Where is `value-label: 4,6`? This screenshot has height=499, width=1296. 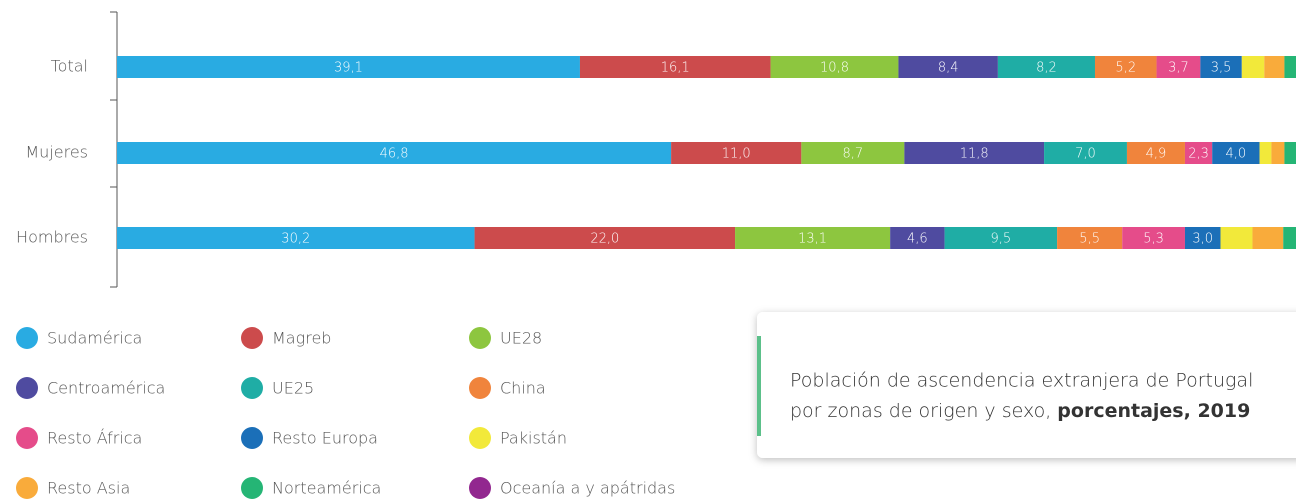 value-label: 4,6 is located at coordinates (917, 239).